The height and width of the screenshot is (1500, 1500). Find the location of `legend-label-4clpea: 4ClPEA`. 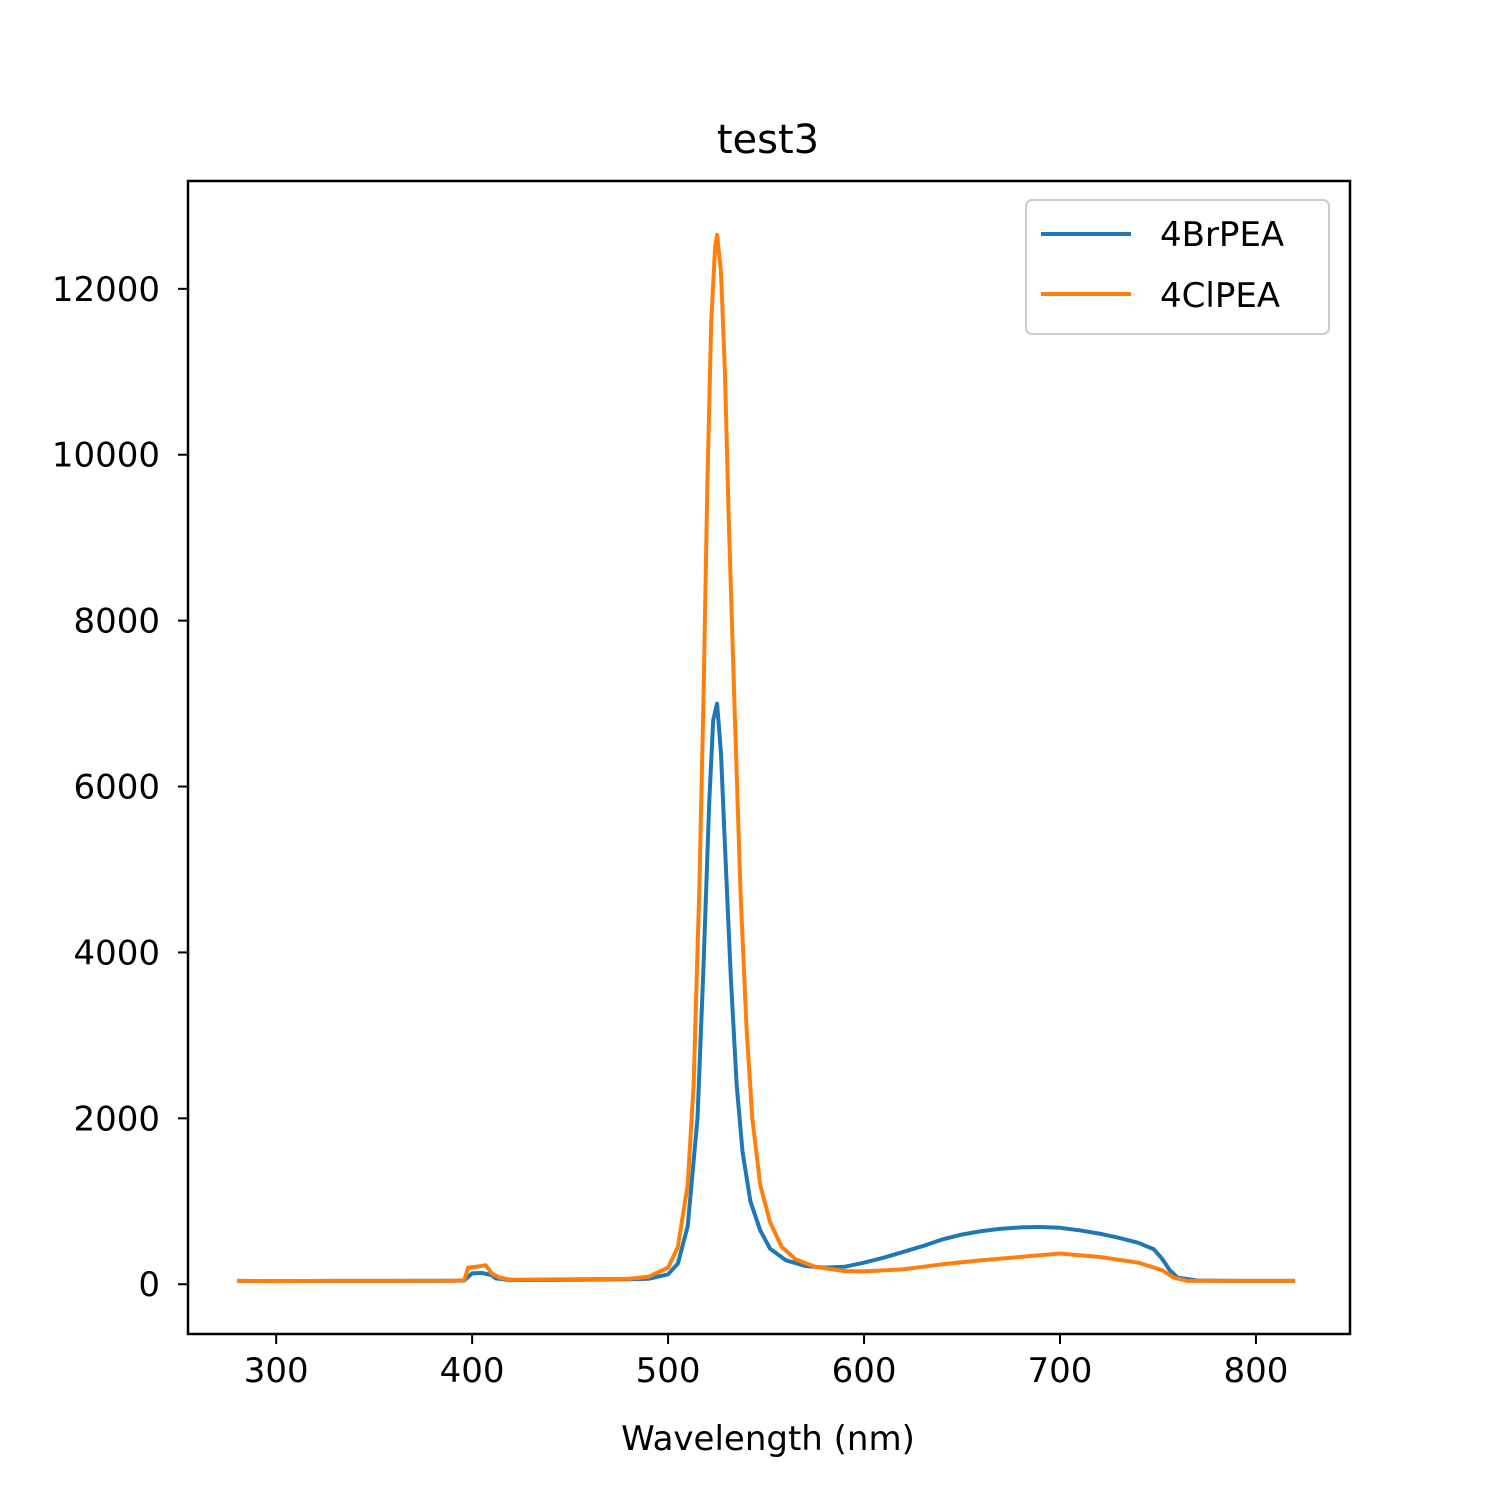

legend-label-4clpea: 4ClPEA is located at coordinates (1220, 296).